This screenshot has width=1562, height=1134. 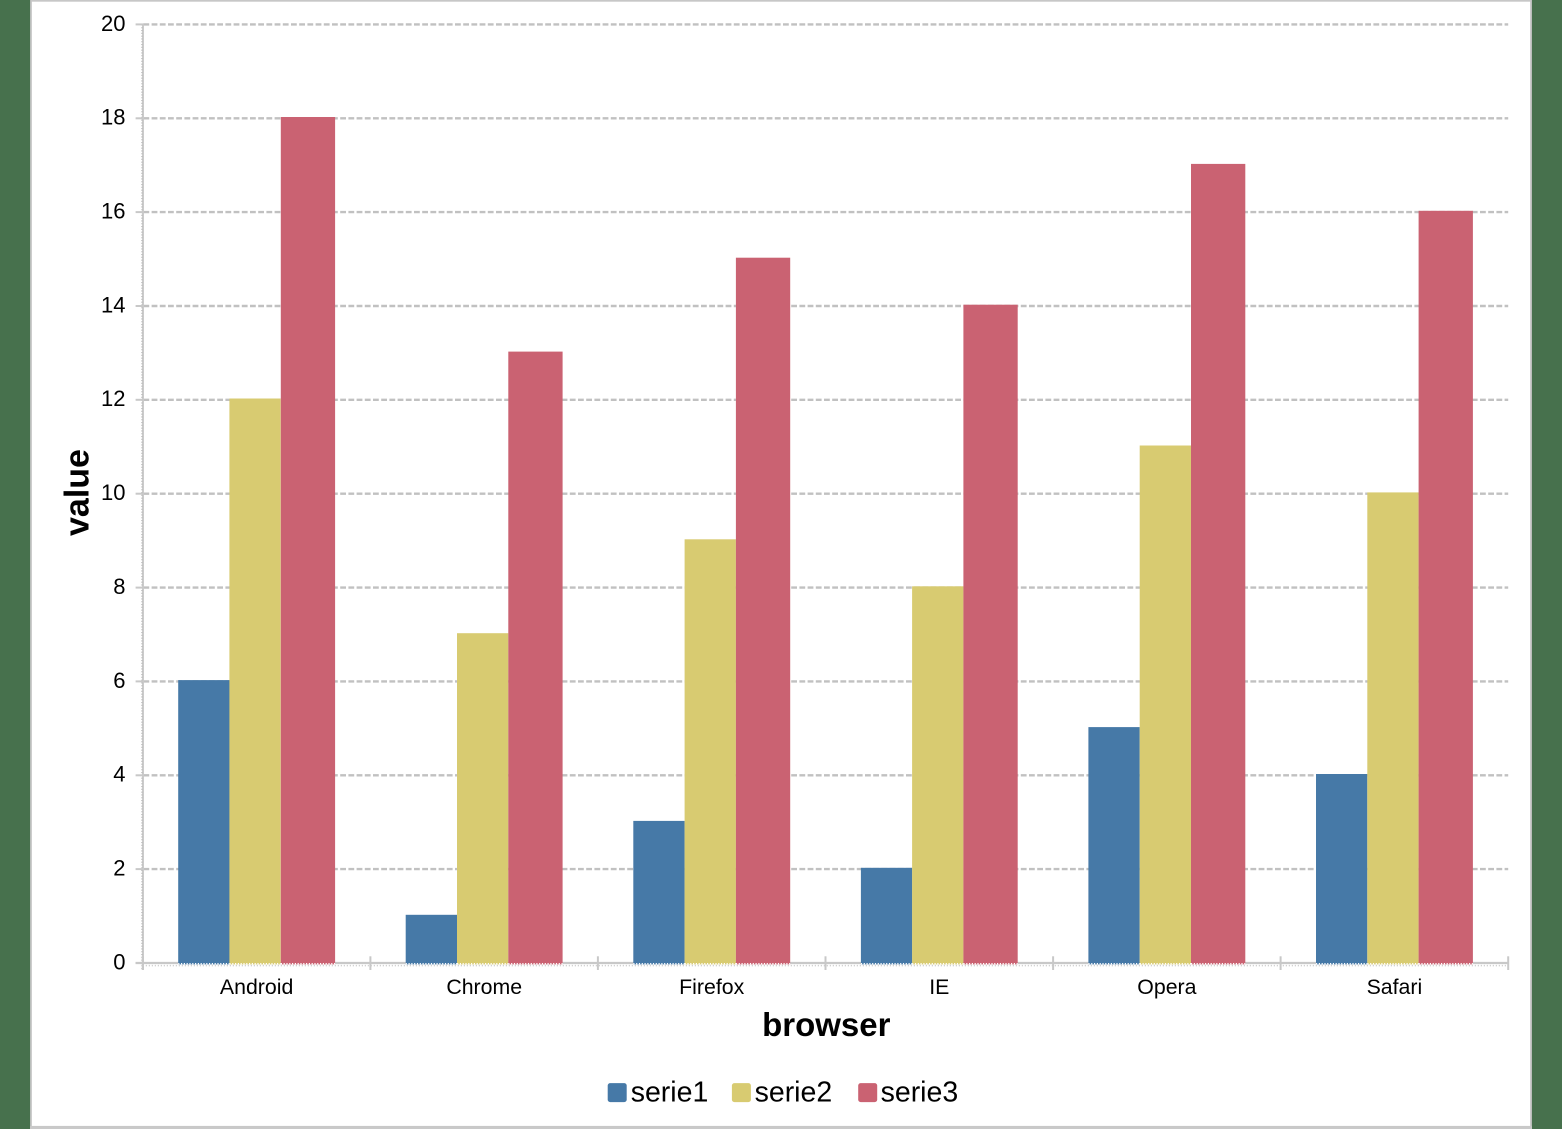 I want to click on svg-text: 10, so click(x=113, y=492).